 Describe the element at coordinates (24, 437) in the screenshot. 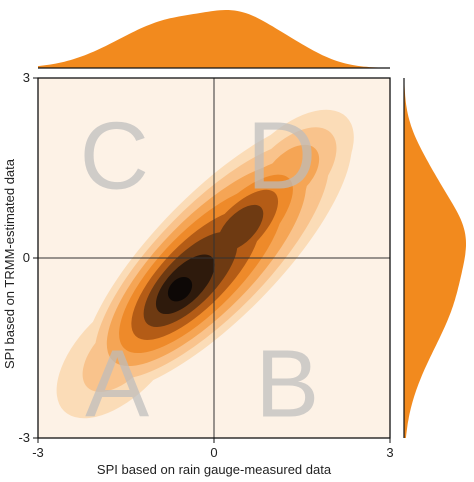

I see `y-tick-label: -3` at that location.